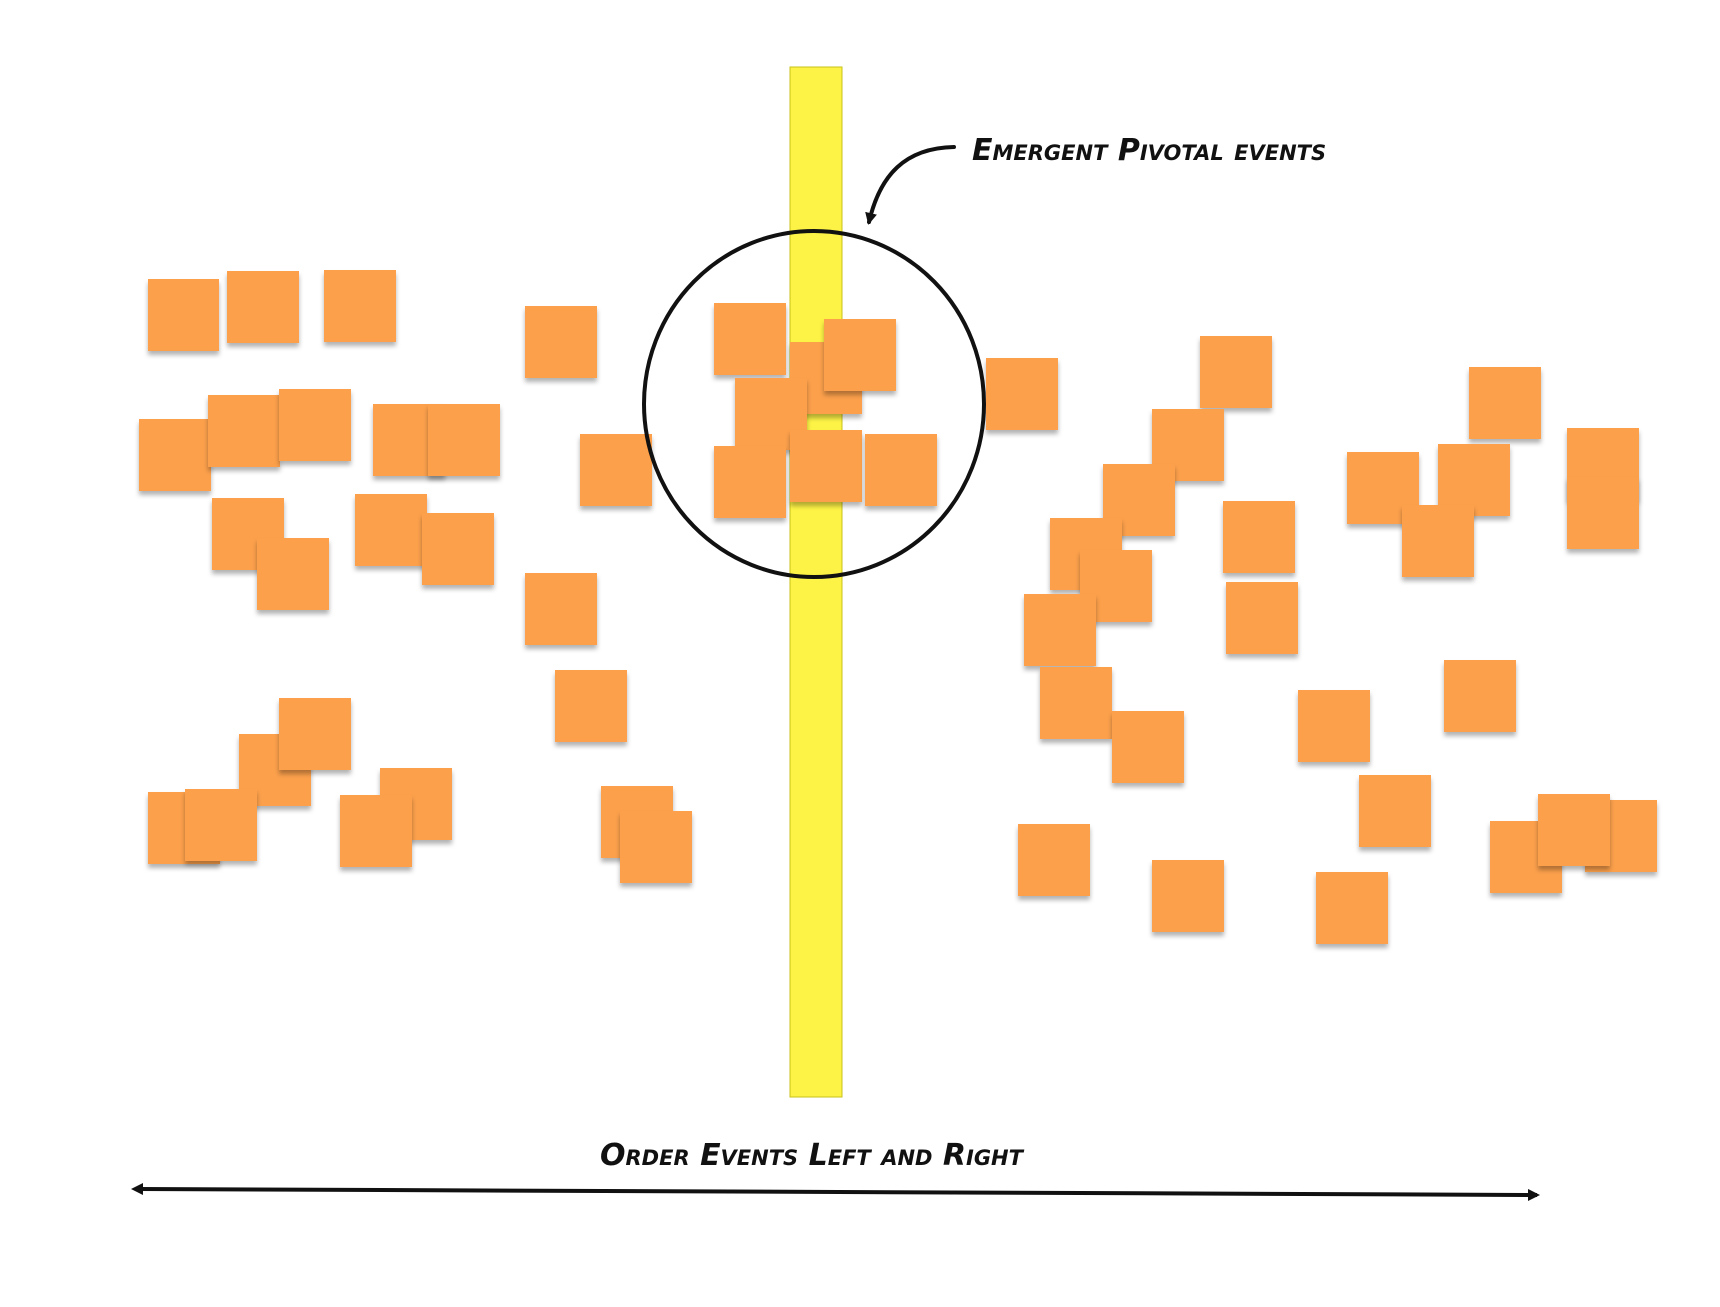  I want to click on double-headed-arrow-icon, so click(835, 1192).